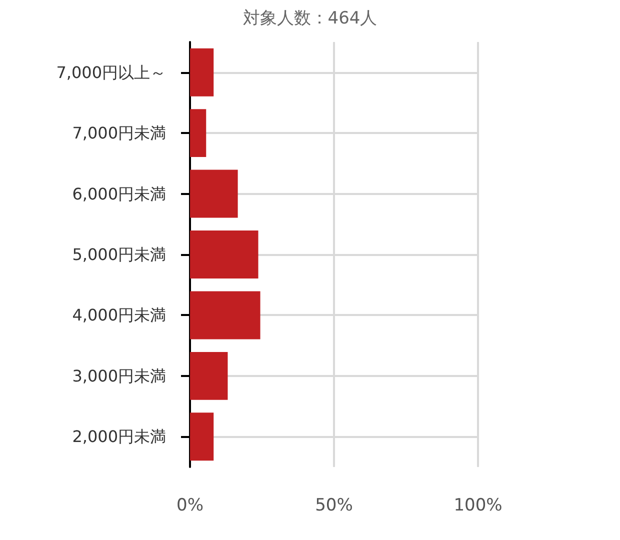  Describe the element at coordinates (119, 315) in the screenshot. I see `y-tick-label: 4,000円未満` at that location.